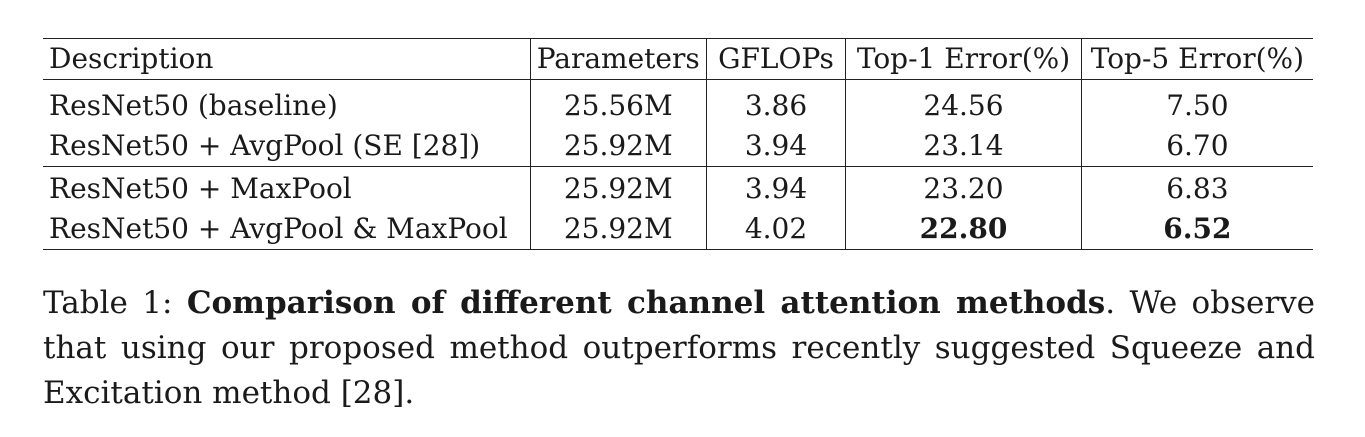  I want to click on cell-top1: 23.20, so click(963, 187).